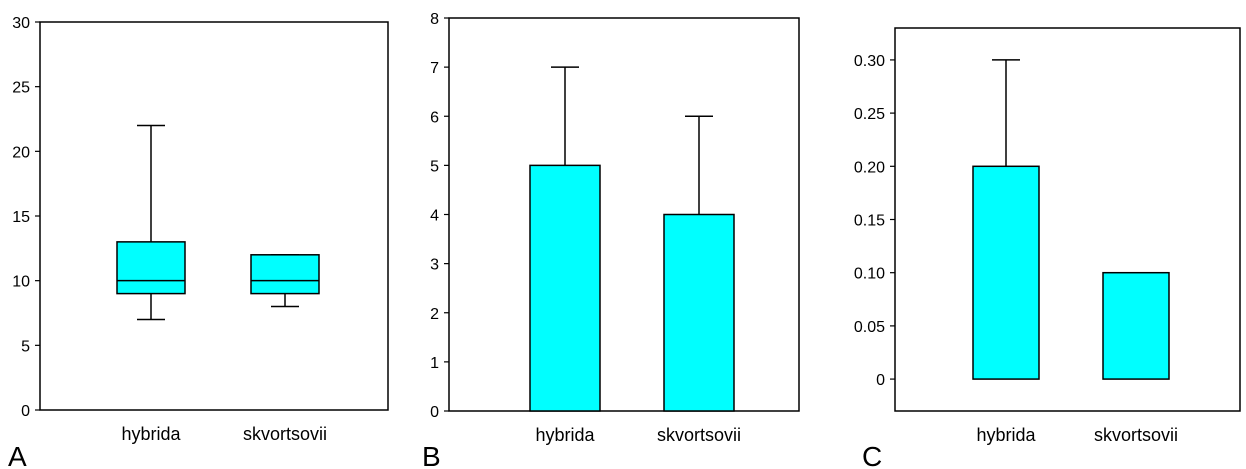 Image resolution: width=1246 pixels, height=469 pixels. I want to click on y-tick-label: 20, so click(21, 152).